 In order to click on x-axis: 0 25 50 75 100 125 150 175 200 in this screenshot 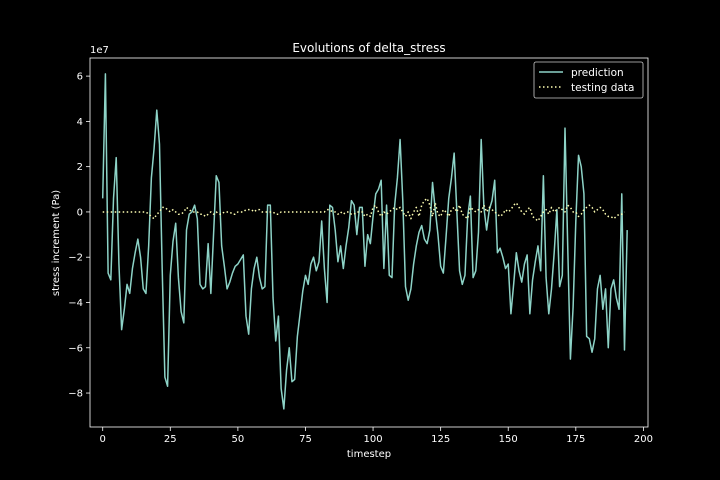, I will do `click(376, 436)`.